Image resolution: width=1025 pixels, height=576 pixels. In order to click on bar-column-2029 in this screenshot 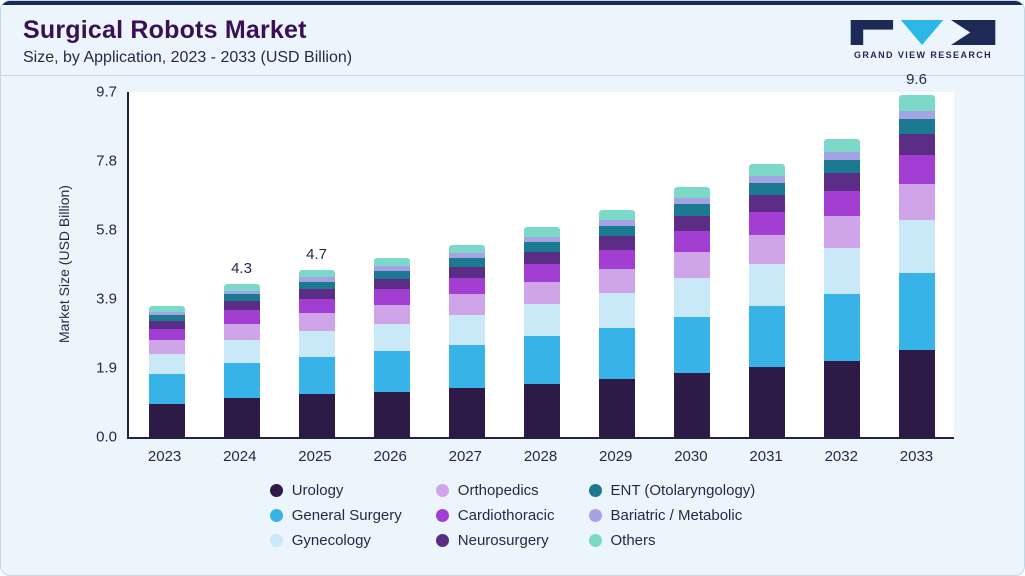, I will do `click(616, 264)`.